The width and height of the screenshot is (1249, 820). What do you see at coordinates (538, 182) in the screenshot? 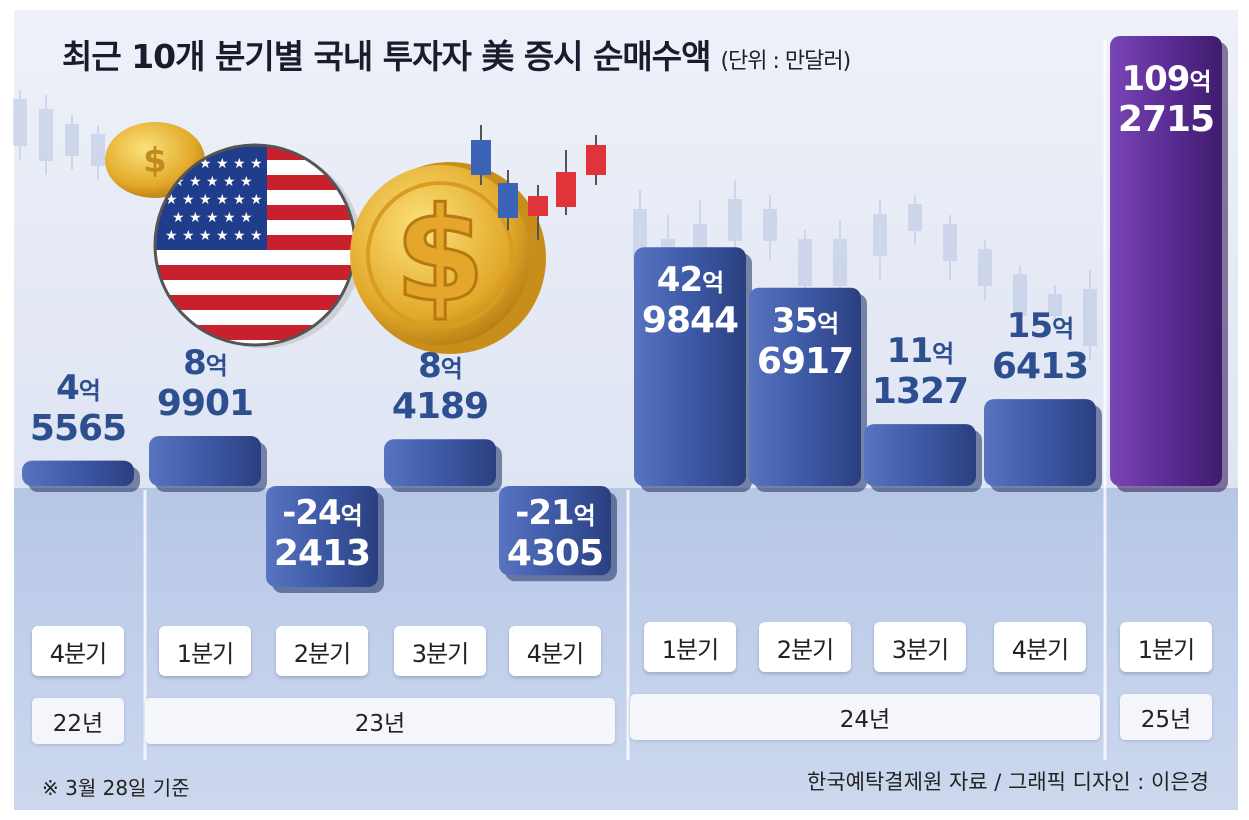
I see `candlestick-icon` at bounding box center [538, 182].